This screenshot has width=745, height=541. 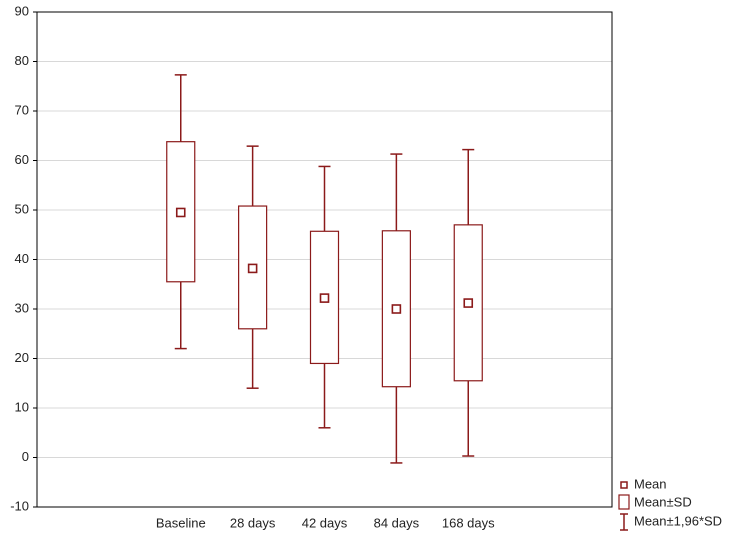 I want to click on y-tick-label: 30, so click(x=22, y=307).